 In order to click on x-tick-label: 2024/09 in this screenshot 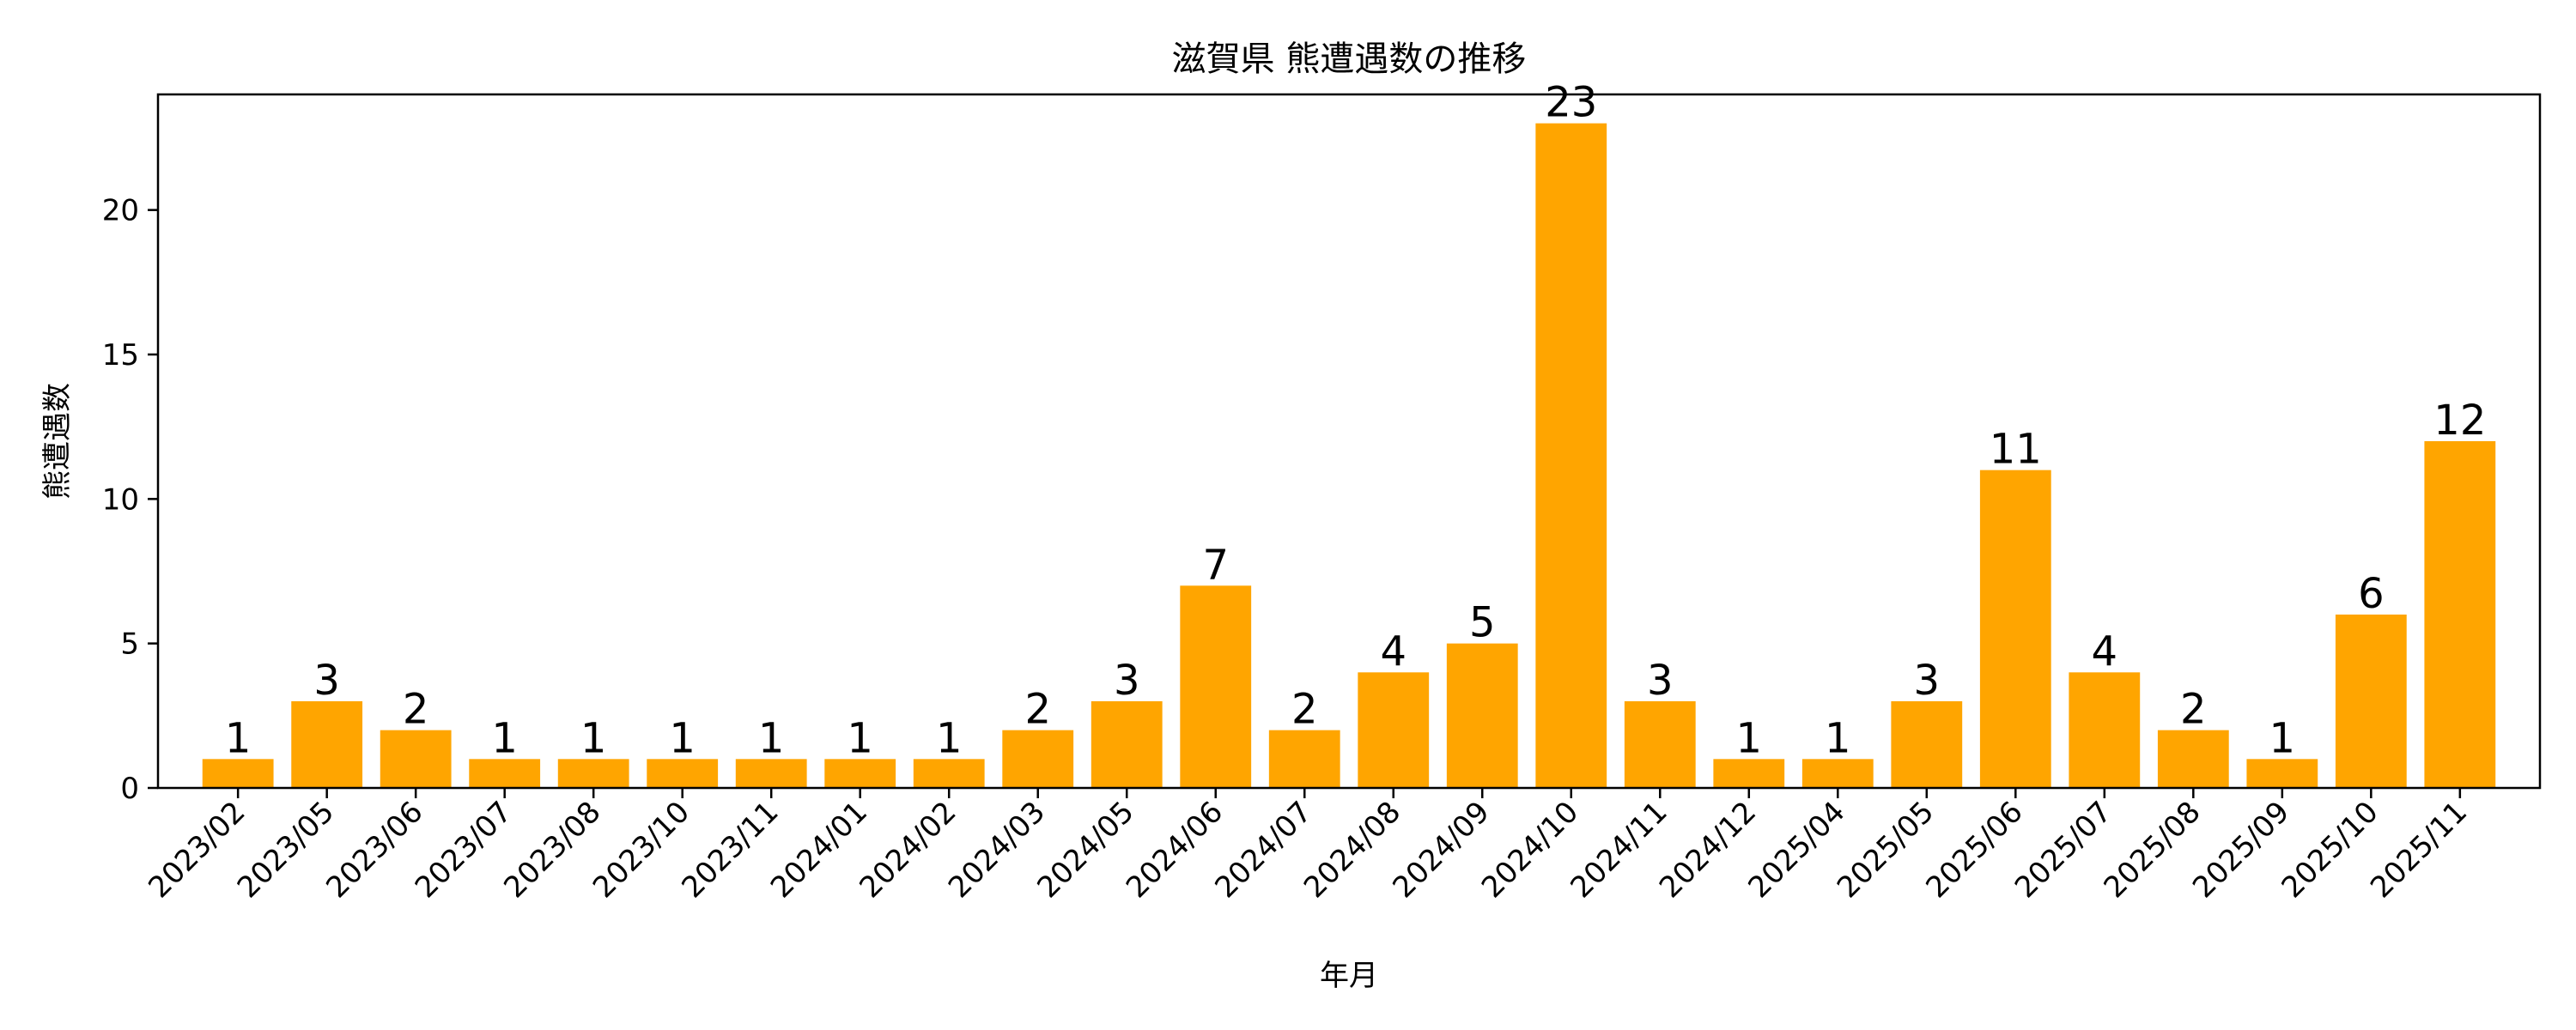, I will do `click(1441, 850)`.